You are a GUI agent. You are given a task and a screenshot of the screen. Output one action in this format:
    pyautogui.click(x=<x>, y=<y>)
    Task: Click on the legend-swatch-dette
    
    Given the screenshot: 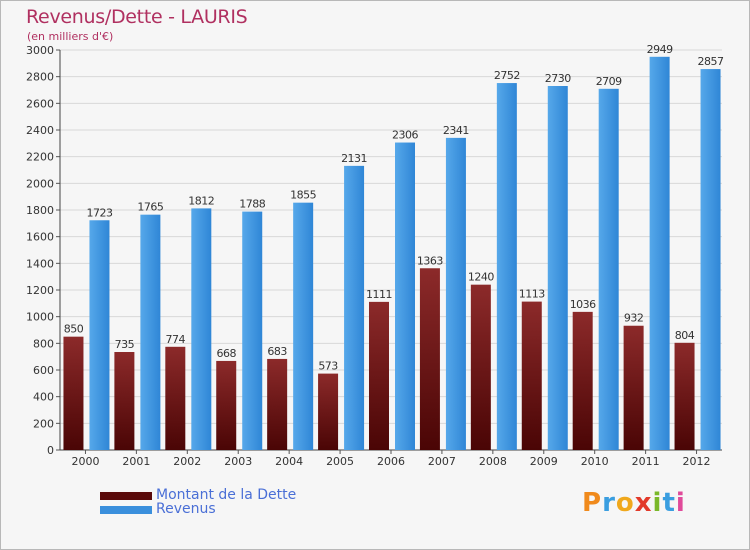 What is the action you would take?
    pyautogui.click(x=126, y=496)
    